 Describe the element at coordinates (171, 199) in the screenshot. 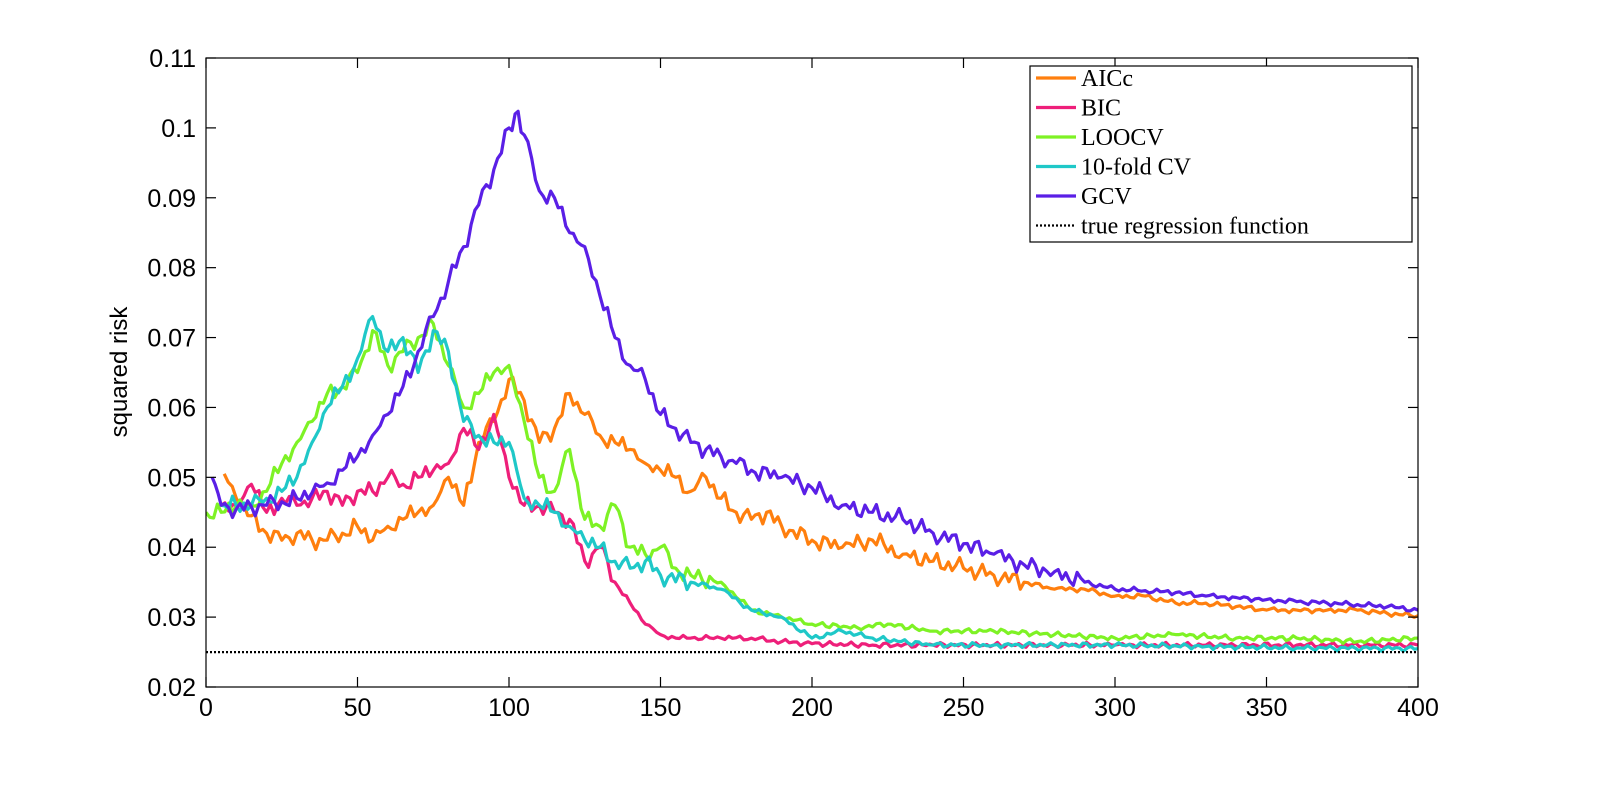

I see `y-tick-label: 0.09` at that location.